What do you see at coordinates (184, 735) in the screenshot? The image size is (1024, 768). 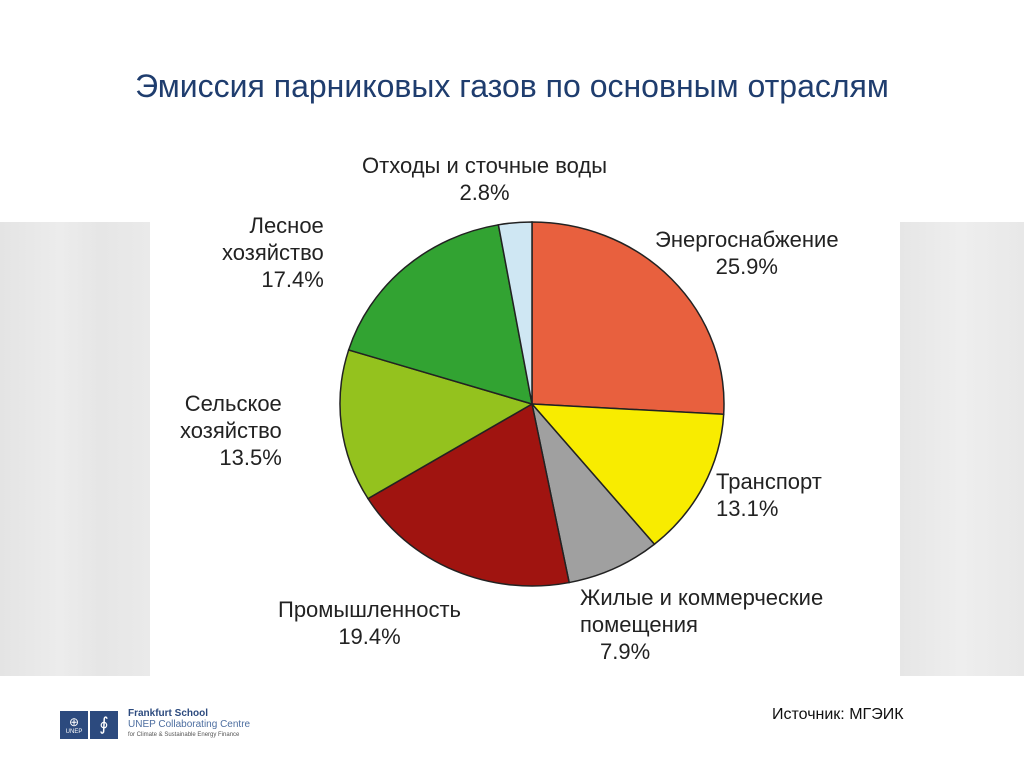 I see `logo-line3: for Climate & Sustainable Energy Finance` at bounding box center [184, 735].